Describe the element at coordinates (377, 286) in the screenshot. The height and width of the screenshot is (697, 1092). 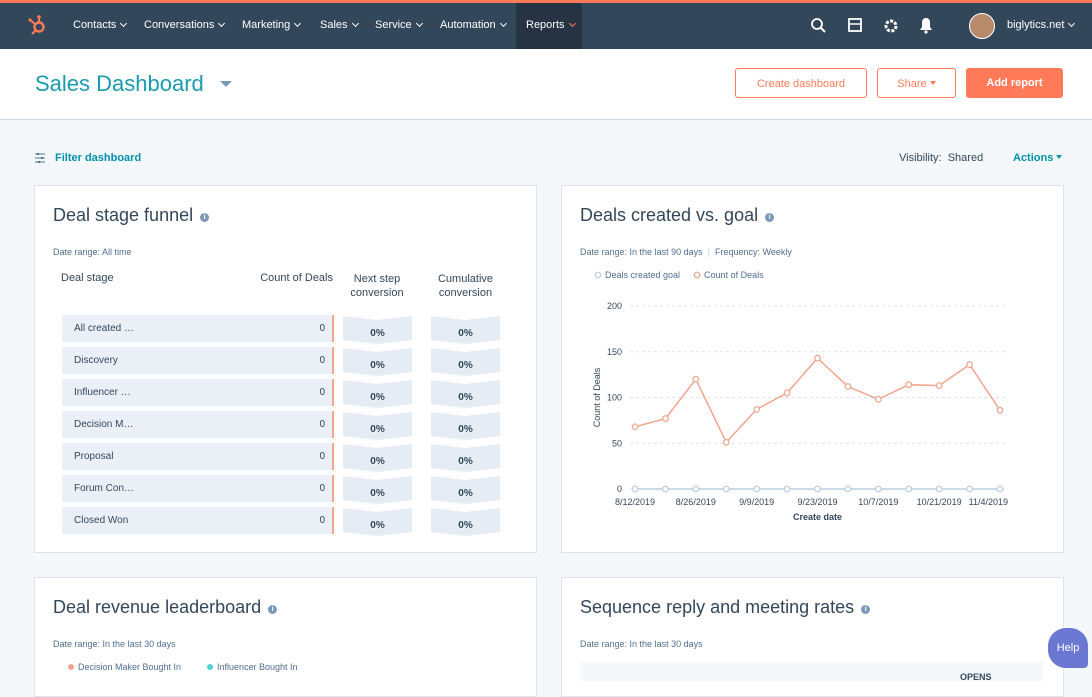
I see `column-header: Next step conversion` at that location.